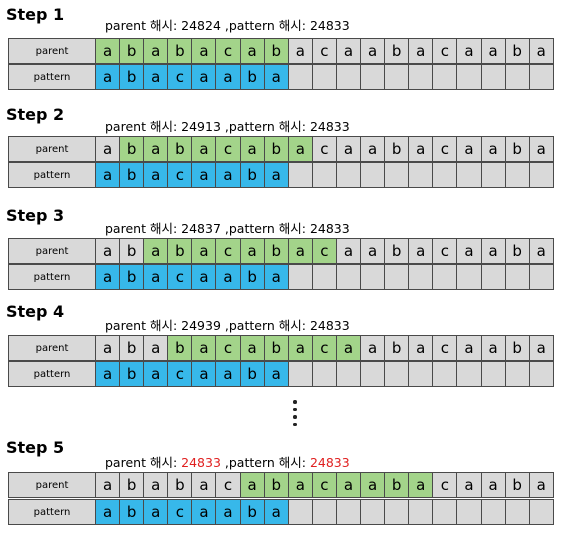 This screenshot has height=555, width=587. What do you see at coordinates (143, 25) in the screenshot?
I see `parent-hash-prefix: parent 해시:` at bounding box center [143, 25].